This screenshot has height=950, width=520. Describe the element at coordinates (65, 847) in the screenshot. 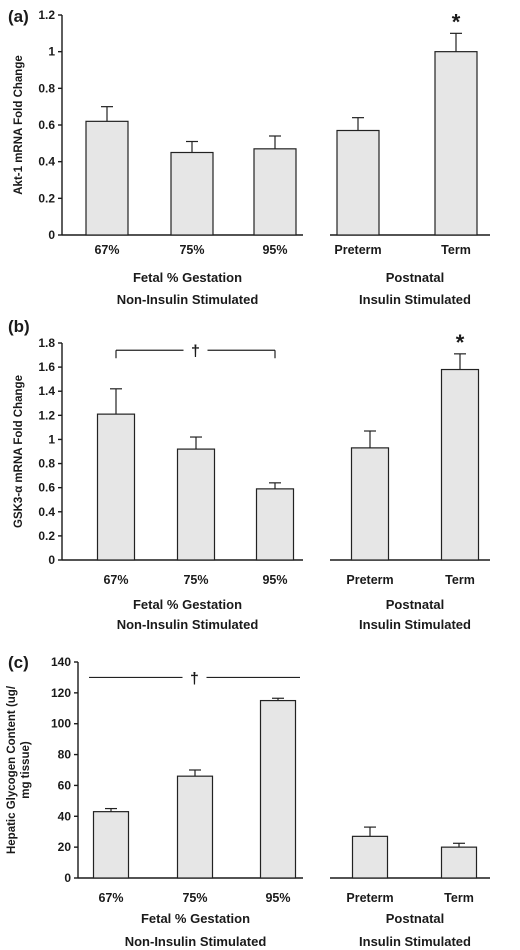

I see `panel-c-y-tick-label: 20` at that location.